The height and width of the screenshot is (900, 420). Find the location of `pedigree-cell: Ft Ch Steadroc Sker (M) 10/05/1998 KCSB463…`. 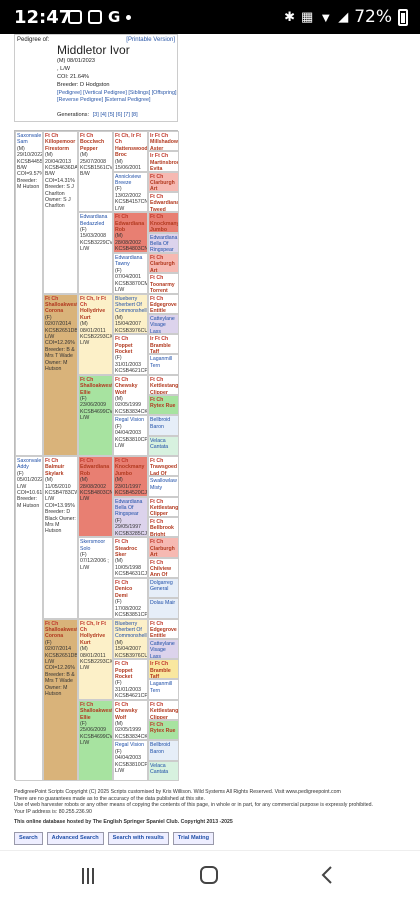

pedigree-cell: Ft Ch Steadroc Sker (M) 10/05/1998 KCSB463… is located at coordinates (130, 557).